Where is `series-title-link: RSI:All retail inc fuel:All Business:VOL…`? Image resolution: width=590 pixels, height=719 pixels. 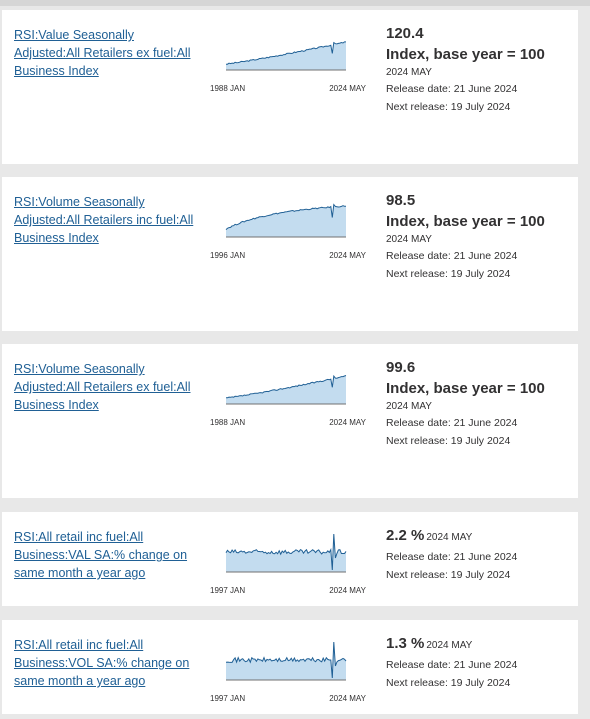
series-title-link: RSI:All retail inc fuel:All Business:VOL… is located at coordinates (102, 663).